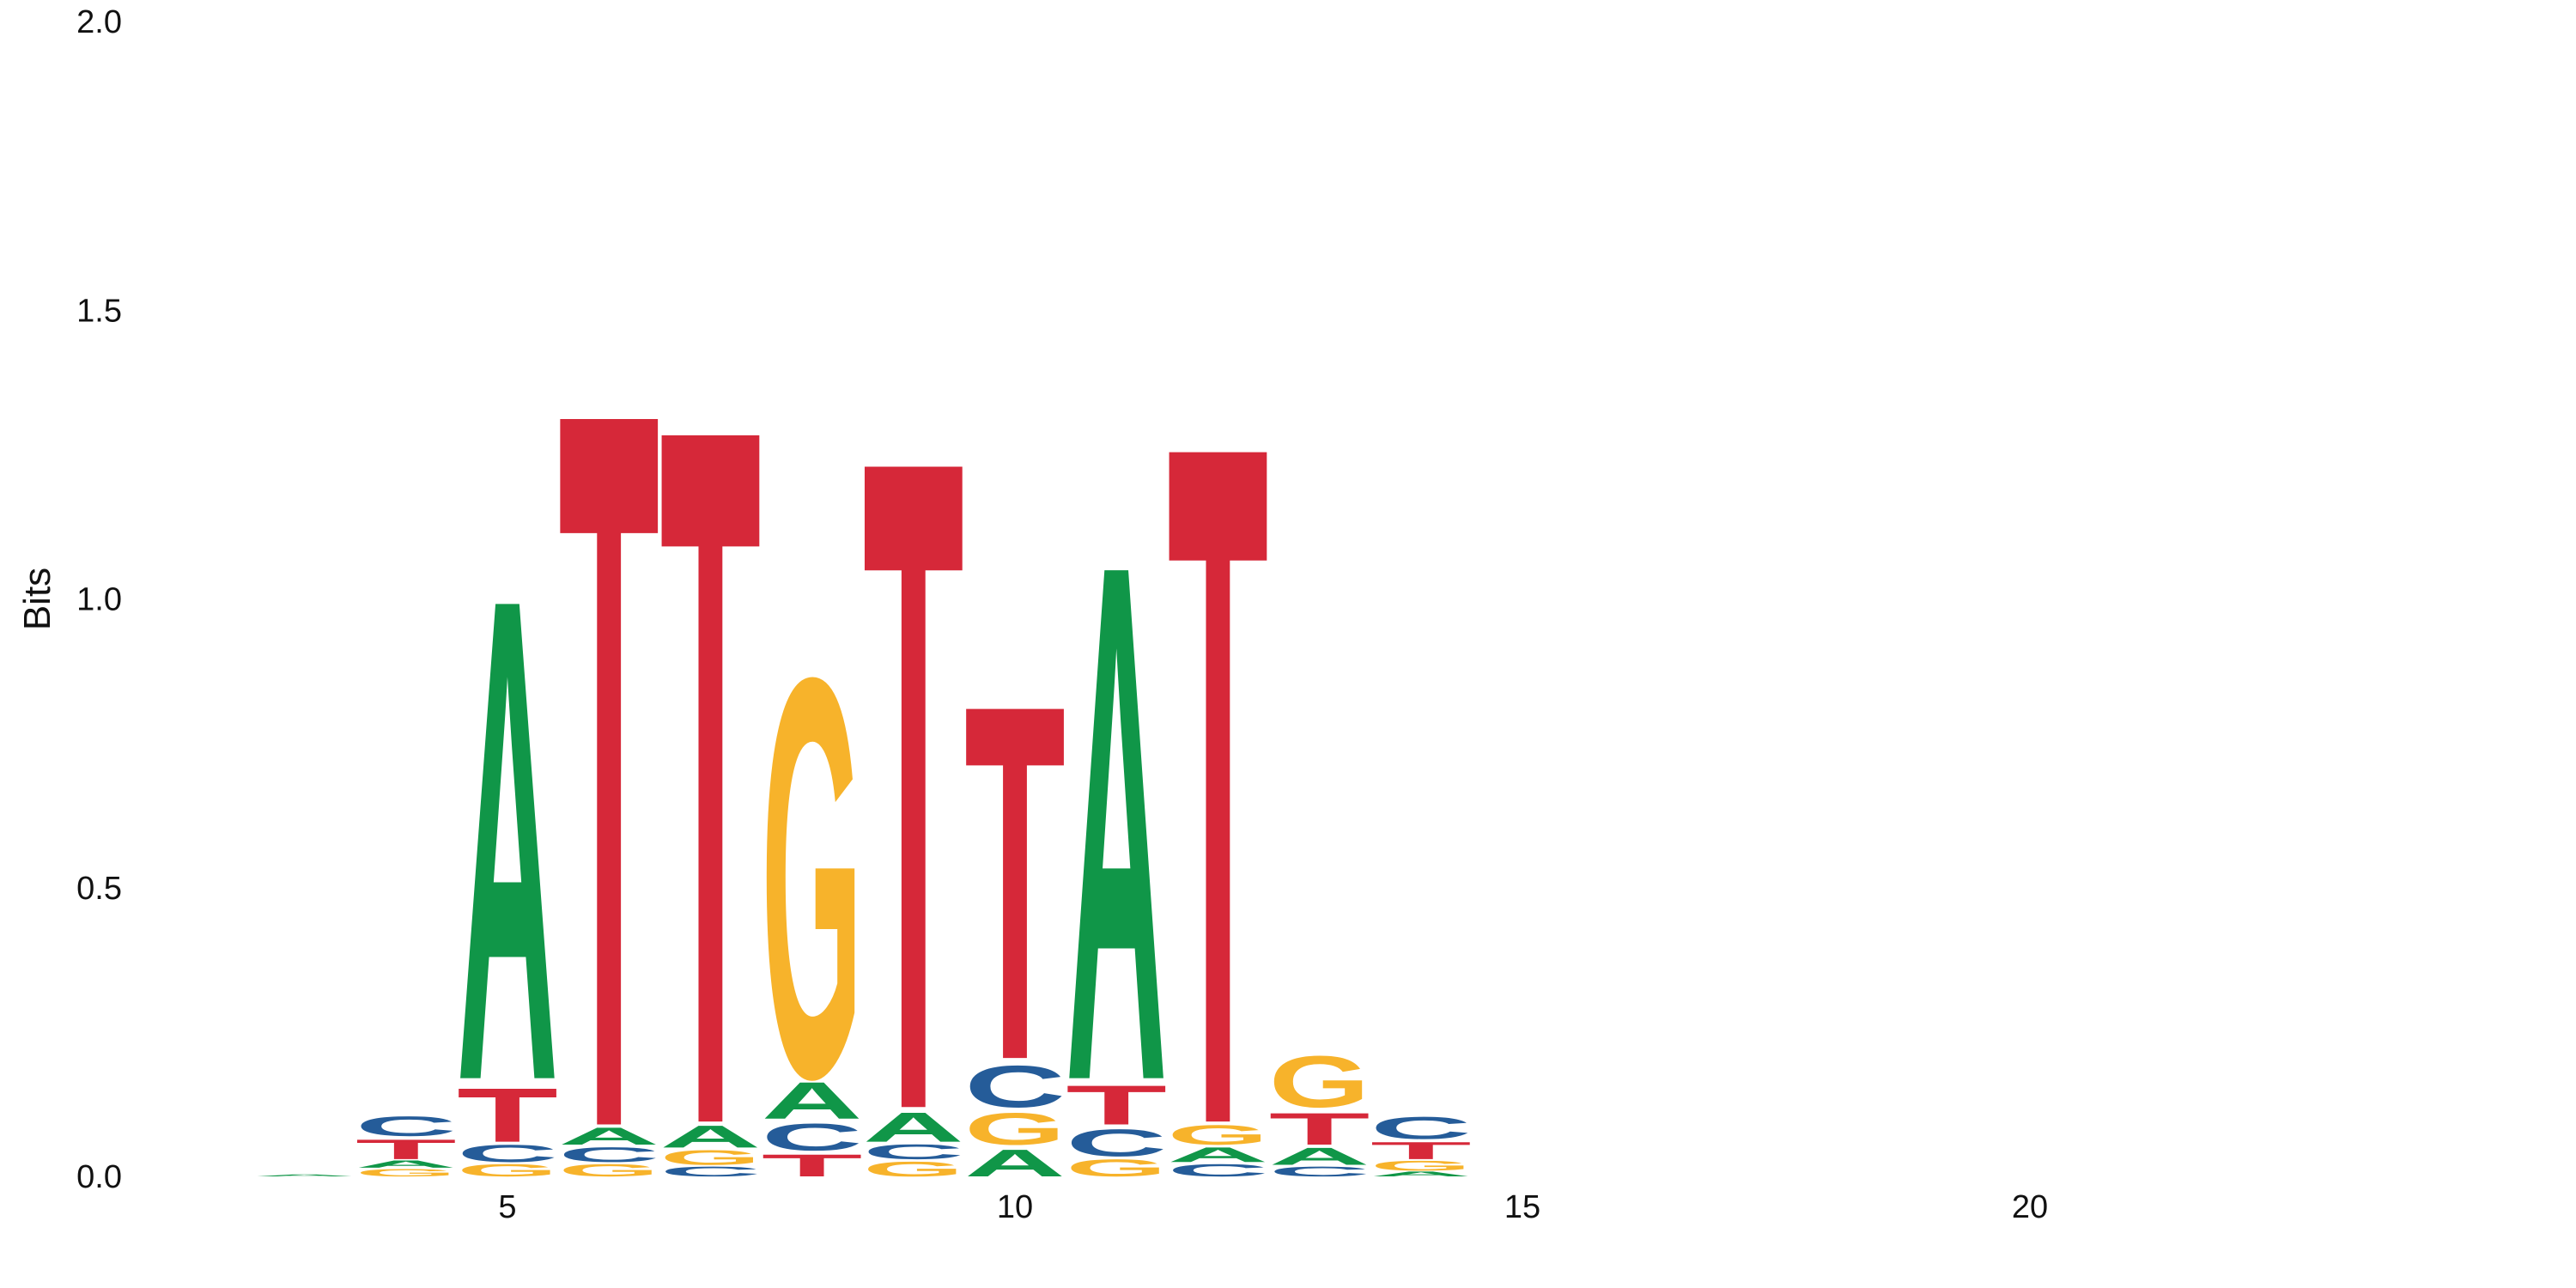 This screenshot has height=1288, width=2576. I want to click on y-axis-title: Bits, so click(37, 599).